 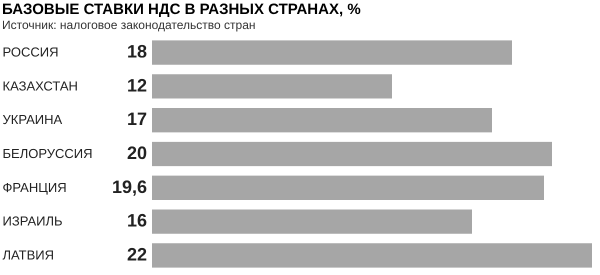 What do you see at coordinates (28, 254) in the screenshot?
I see `y-tick-label: ЛАТВИЯ` at bounding box center [28, 254].